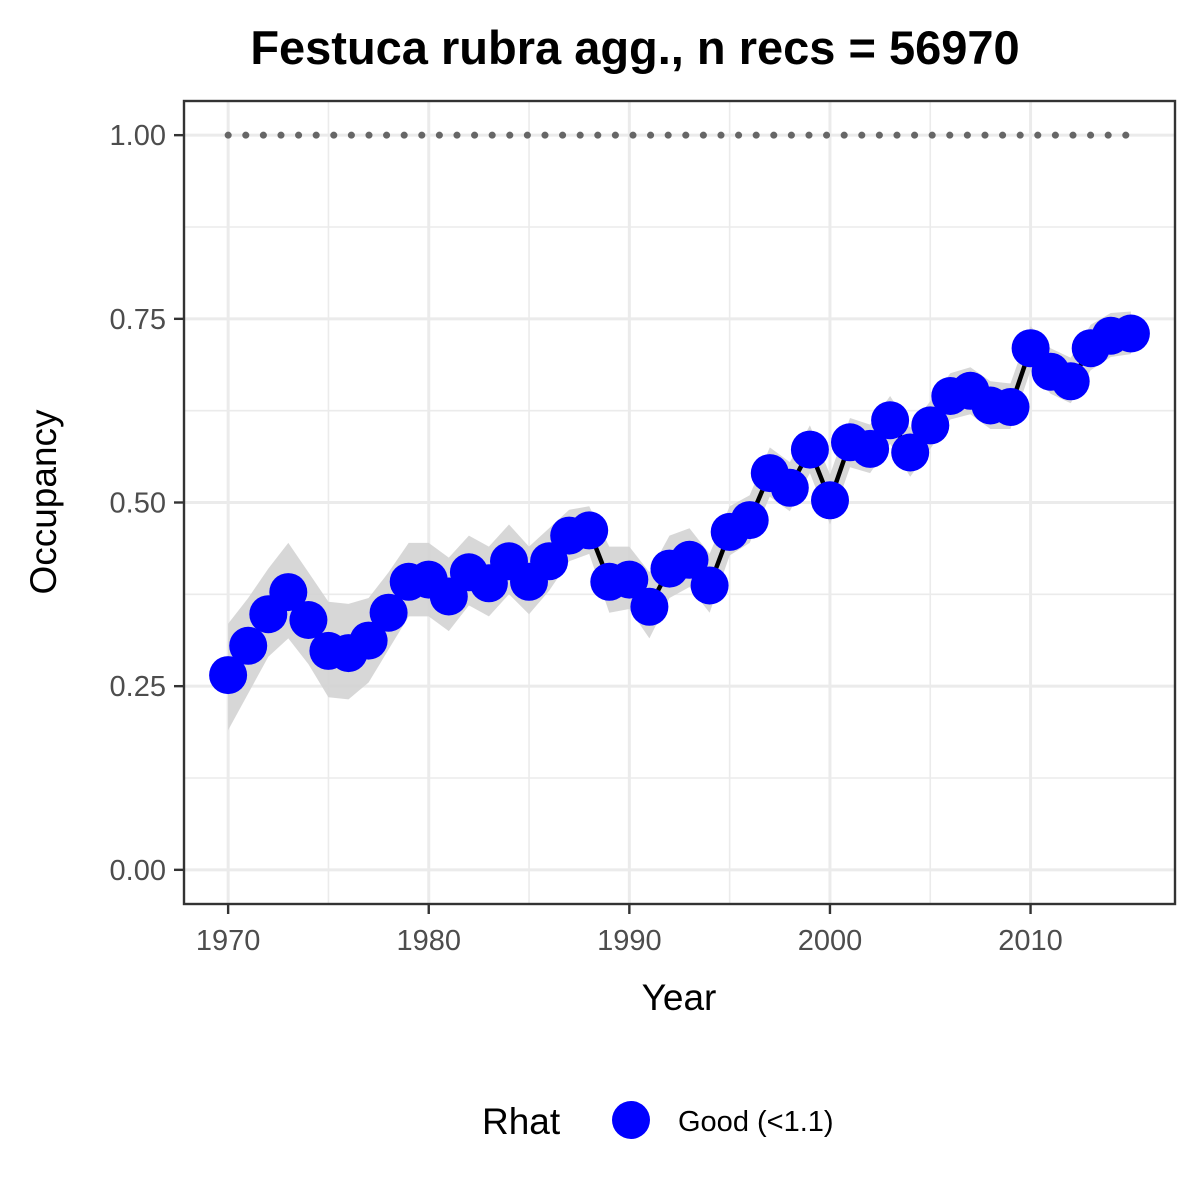 The image size is (1200, 1200). I want to click on chart-title: Festuca rubra agg., n recs = 56970, so click(634, 47).